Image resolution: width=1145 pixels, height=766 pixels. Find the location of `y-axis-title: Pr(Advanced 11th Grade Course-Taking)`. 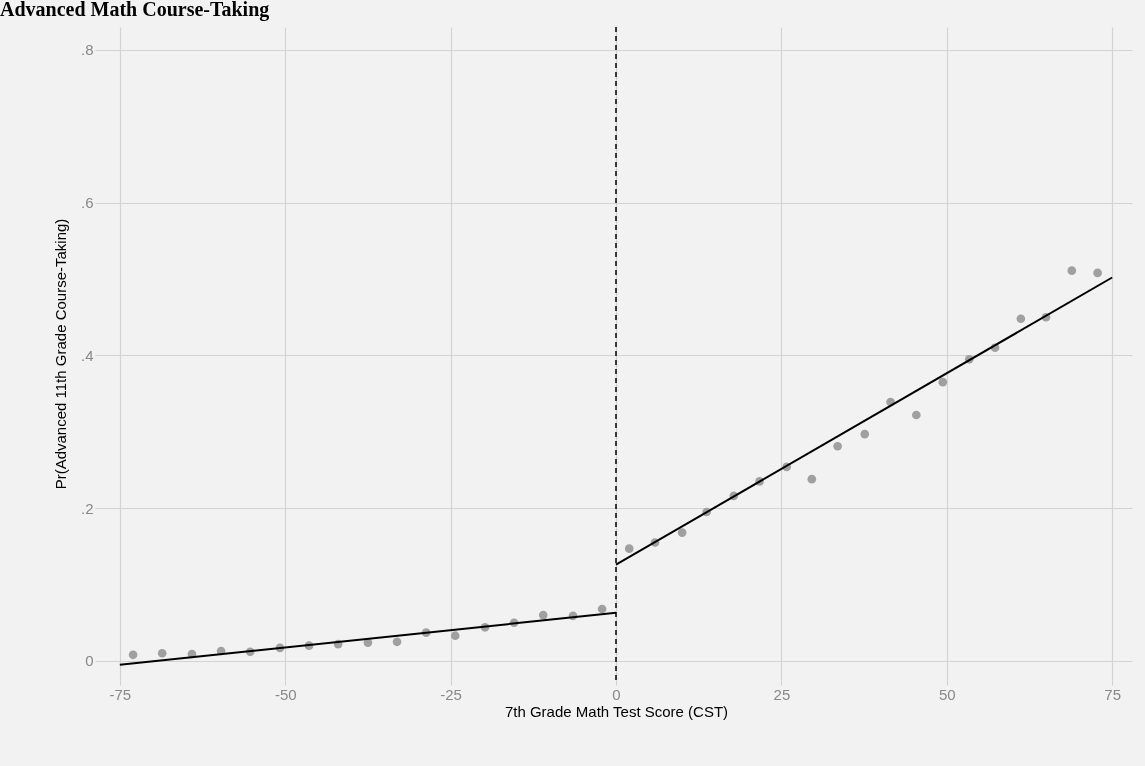

y-axis-title: Pr(Advanced 11th Grade Course-Taking) is located at coordinates (60, 354).